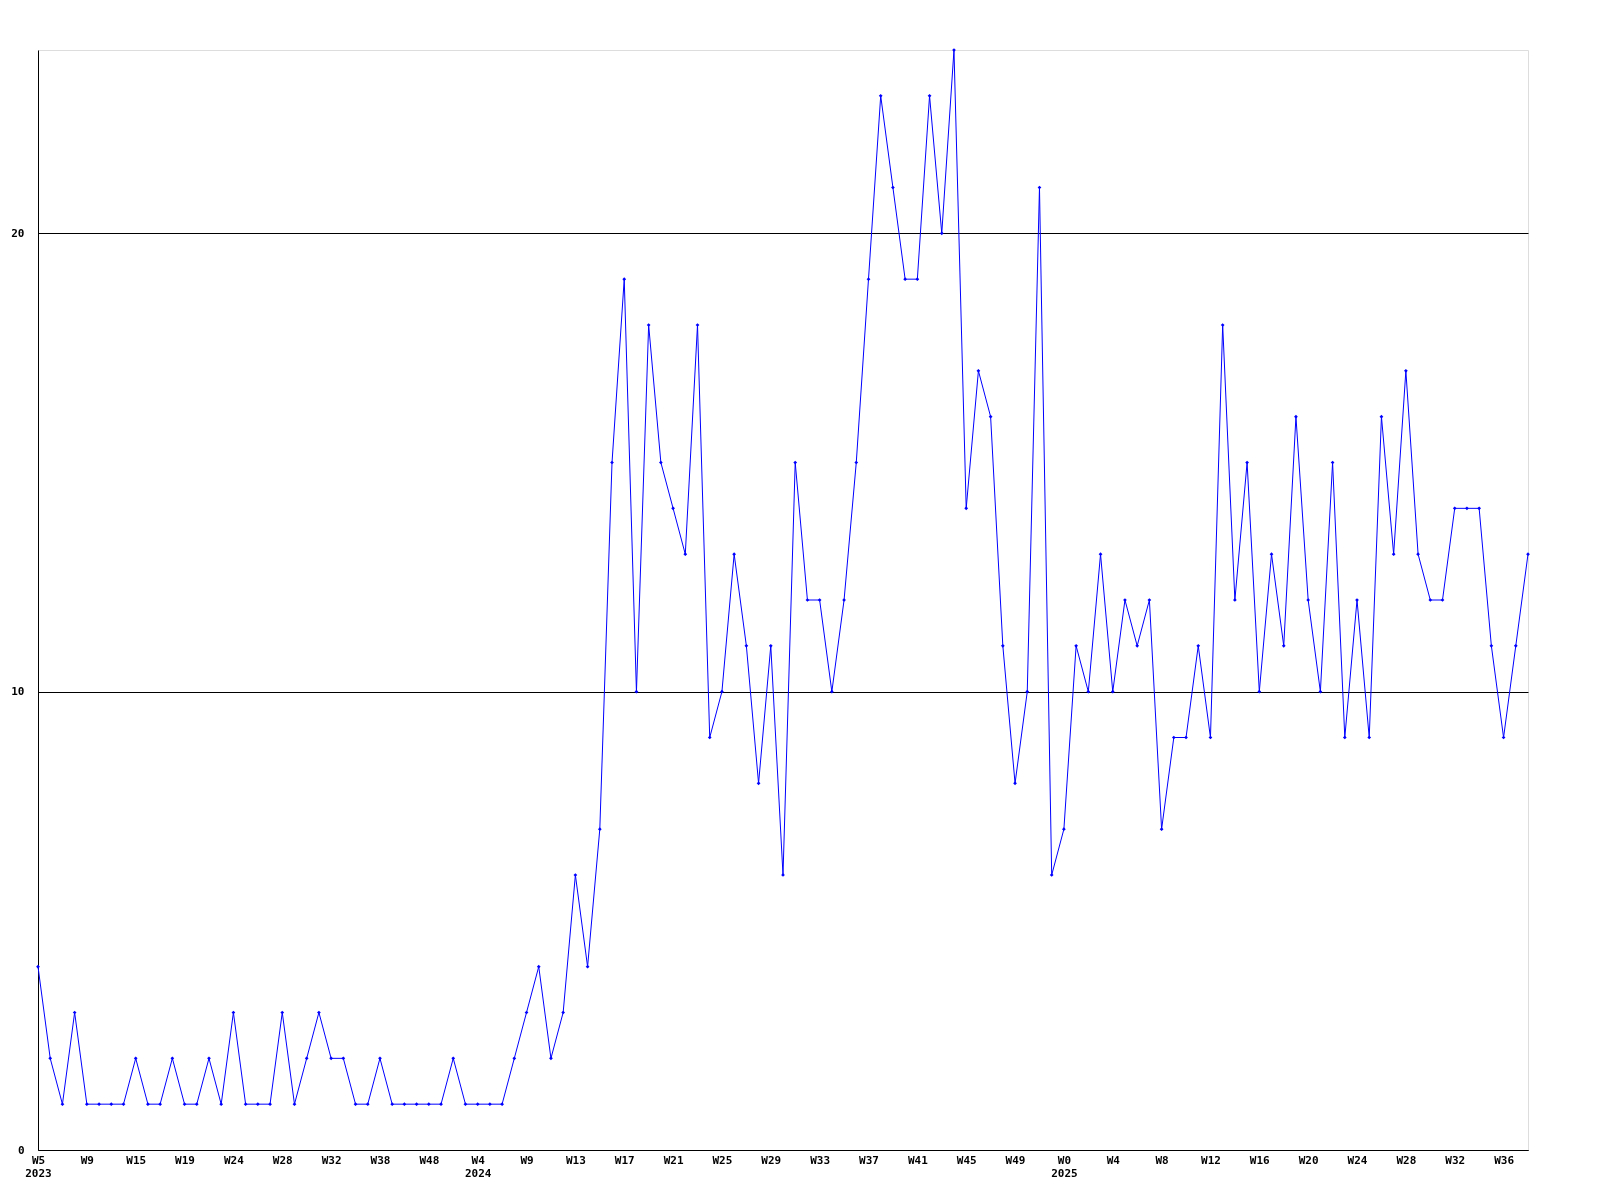 The width and height of the screenshot is (1600, 1200). I want to click on y-tick-label: 0, so click(21, 1150).